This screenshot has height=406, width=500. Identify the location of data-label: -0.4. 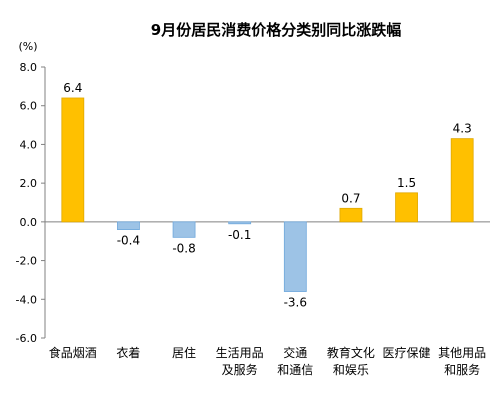
(128, 241).